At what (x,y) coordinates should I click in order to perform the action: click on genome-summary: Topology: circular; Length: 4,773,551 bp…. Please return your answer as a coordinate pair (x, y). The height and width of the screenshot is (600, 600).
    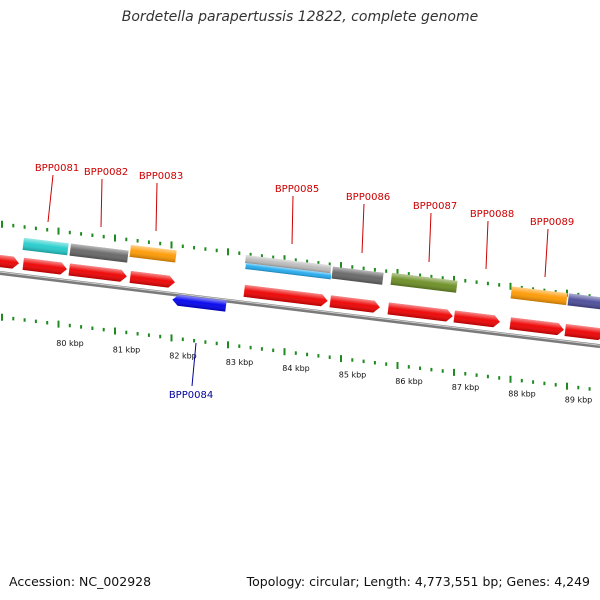
    Looking at the image, I should click on (418, 581).